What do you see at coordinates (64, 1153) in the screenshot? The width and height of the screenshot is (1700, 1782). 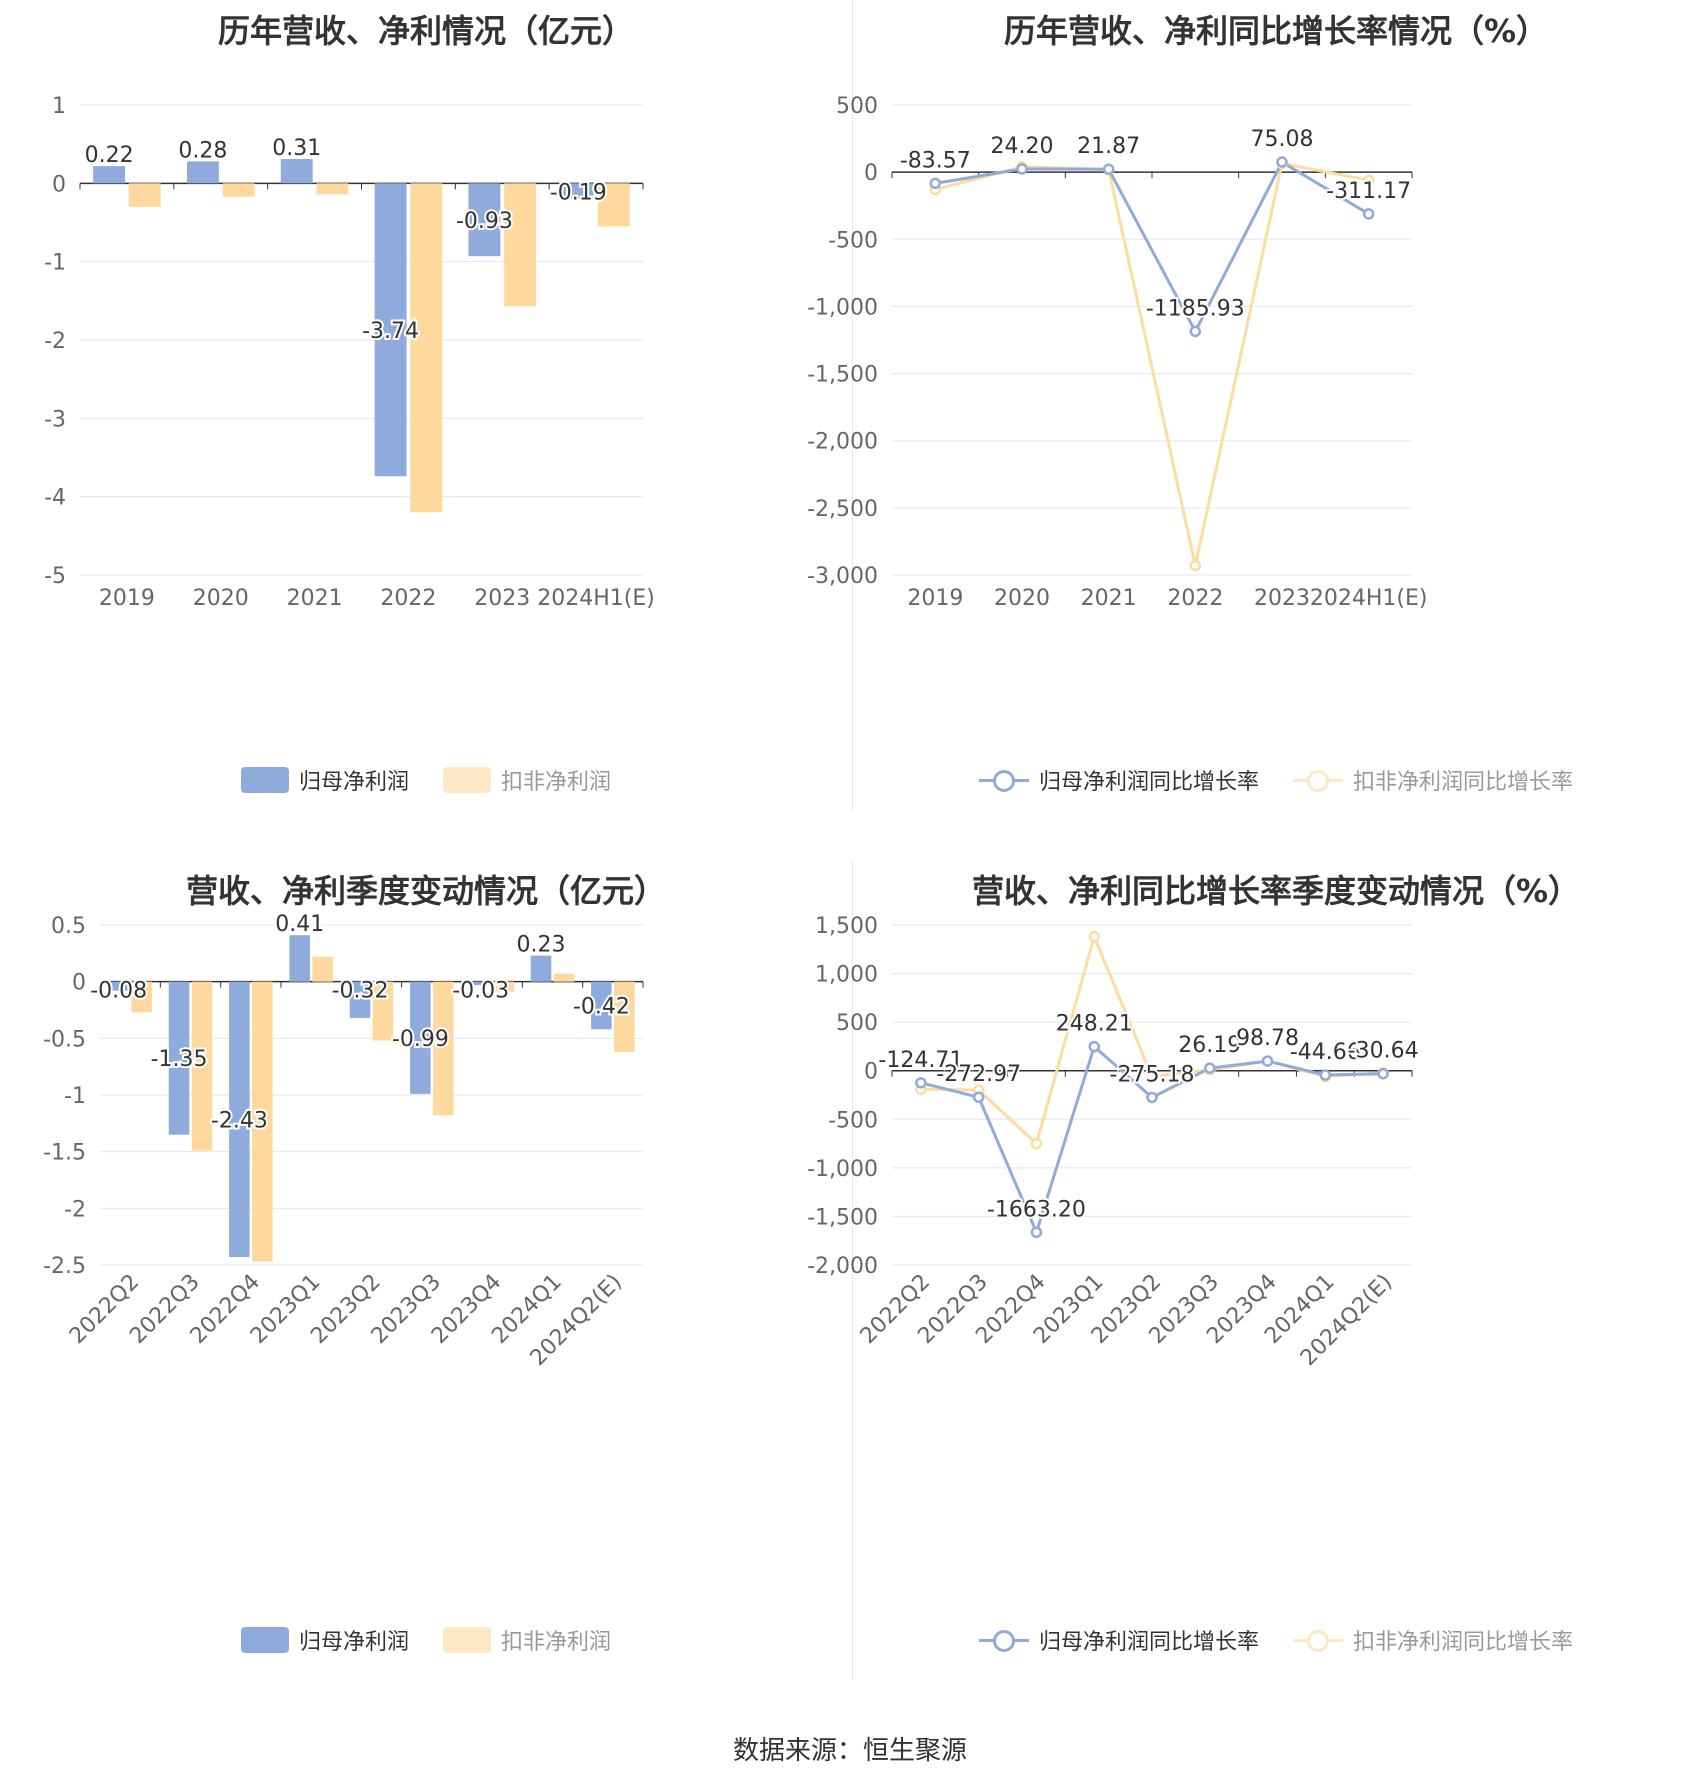 I see `y-tick-label: -1.5` at bounding box center [64, 1153].